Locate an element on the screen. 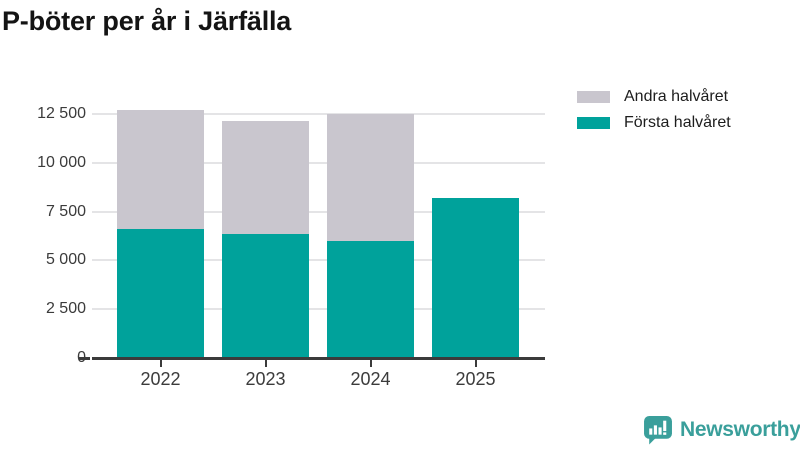 The height and width of the screenshot is (450, 800). y-tick-label: 2 500 is located at coordinates (65, 309).